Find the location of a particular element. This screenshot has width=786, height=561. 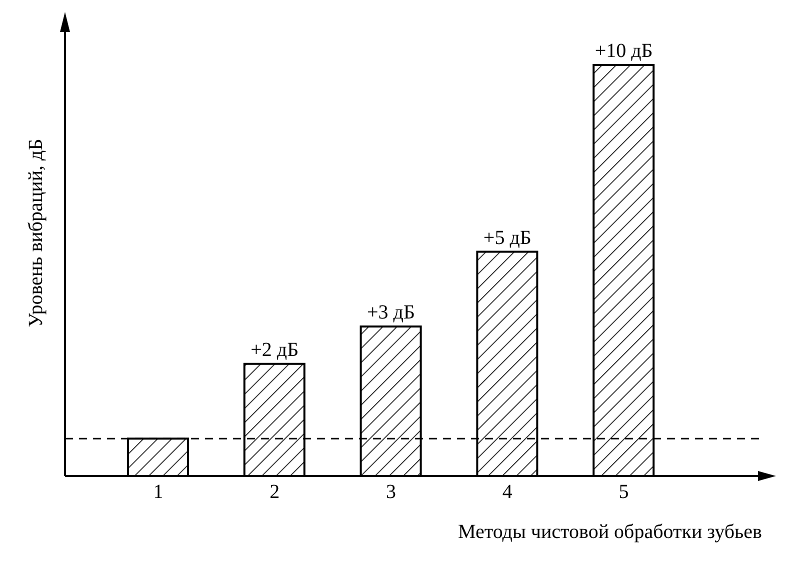

x-tick-label: 2 is located at coordinates (275, 492).